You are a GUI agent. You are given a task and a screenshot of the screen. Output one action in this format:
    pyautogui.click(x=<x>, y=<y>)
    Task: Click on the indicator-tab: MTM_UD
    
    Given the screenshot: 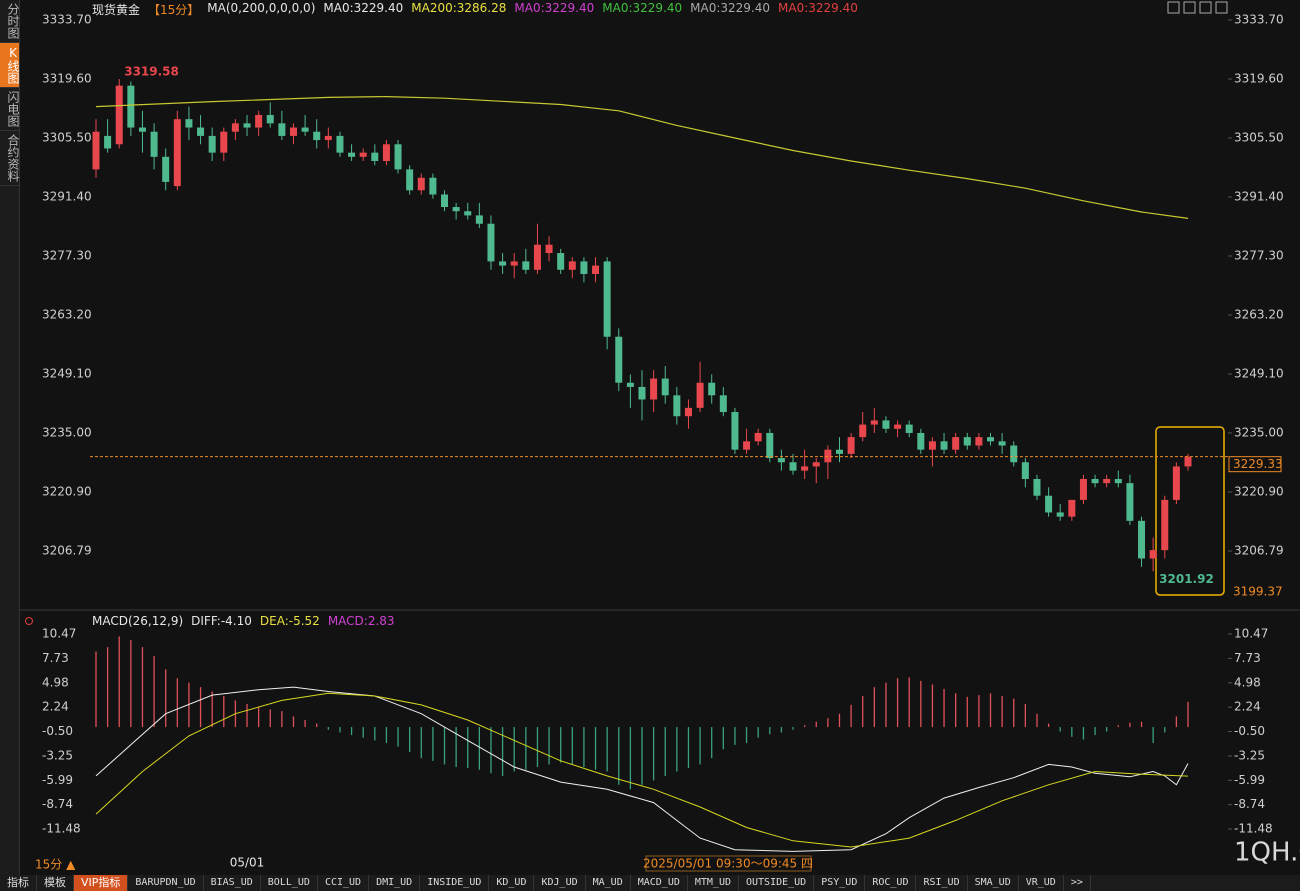 What is the action you would take?
    pyautogui.click(x=713, y=883)
    